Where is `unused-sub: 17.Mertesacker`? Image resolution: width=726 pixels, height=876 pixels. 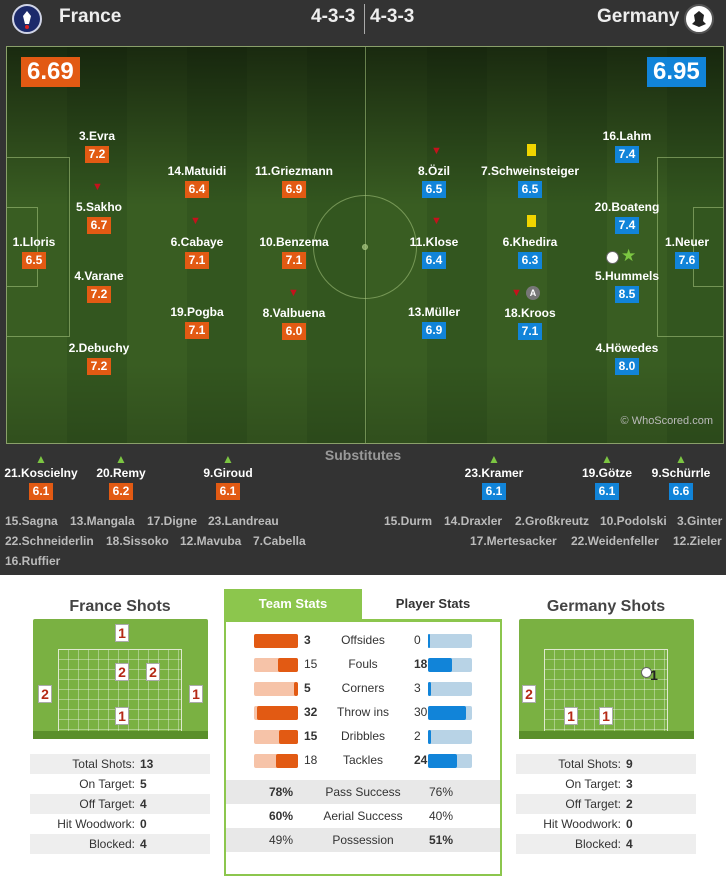
unused-sub: 17.Mertesacker is located at coordinates (513, 541).